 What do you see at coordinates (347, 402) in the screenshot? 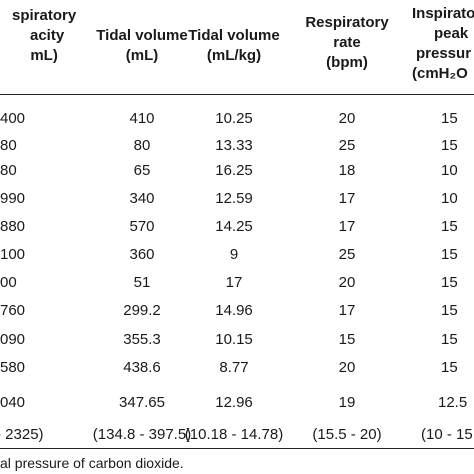
I see `table-cell: 19` at bounding box center [347, 402].